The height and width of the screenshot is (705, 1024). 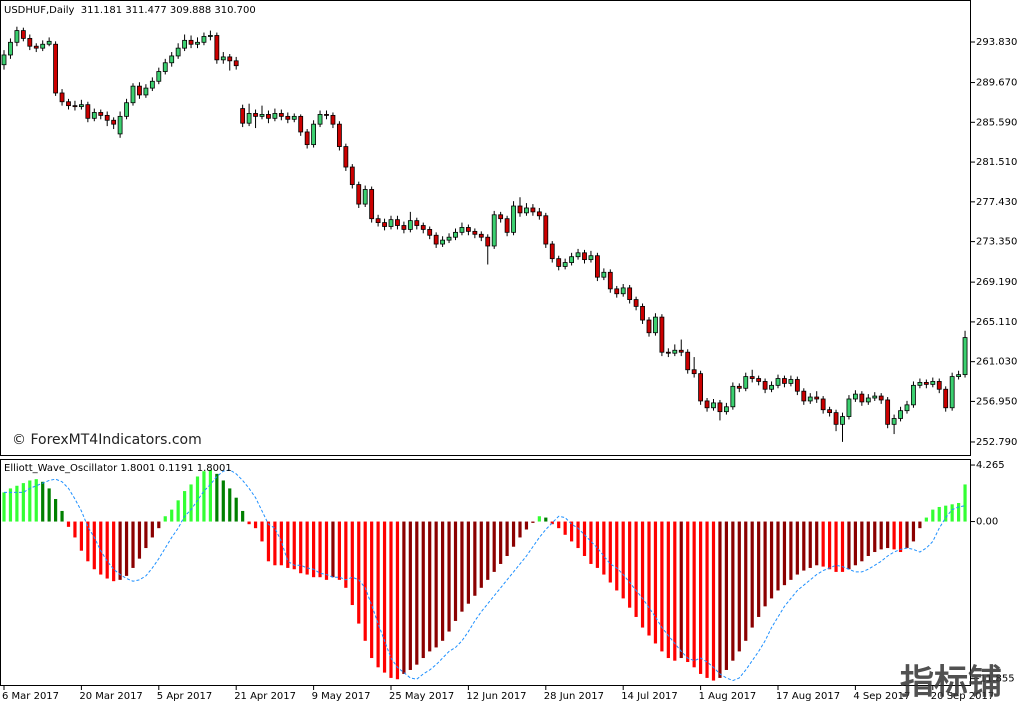 What do you see at coordinates (107, 440) in the screenshot?
I see `watermark: © ForexMT4Indicators.com` at bounding box center [107, 440].